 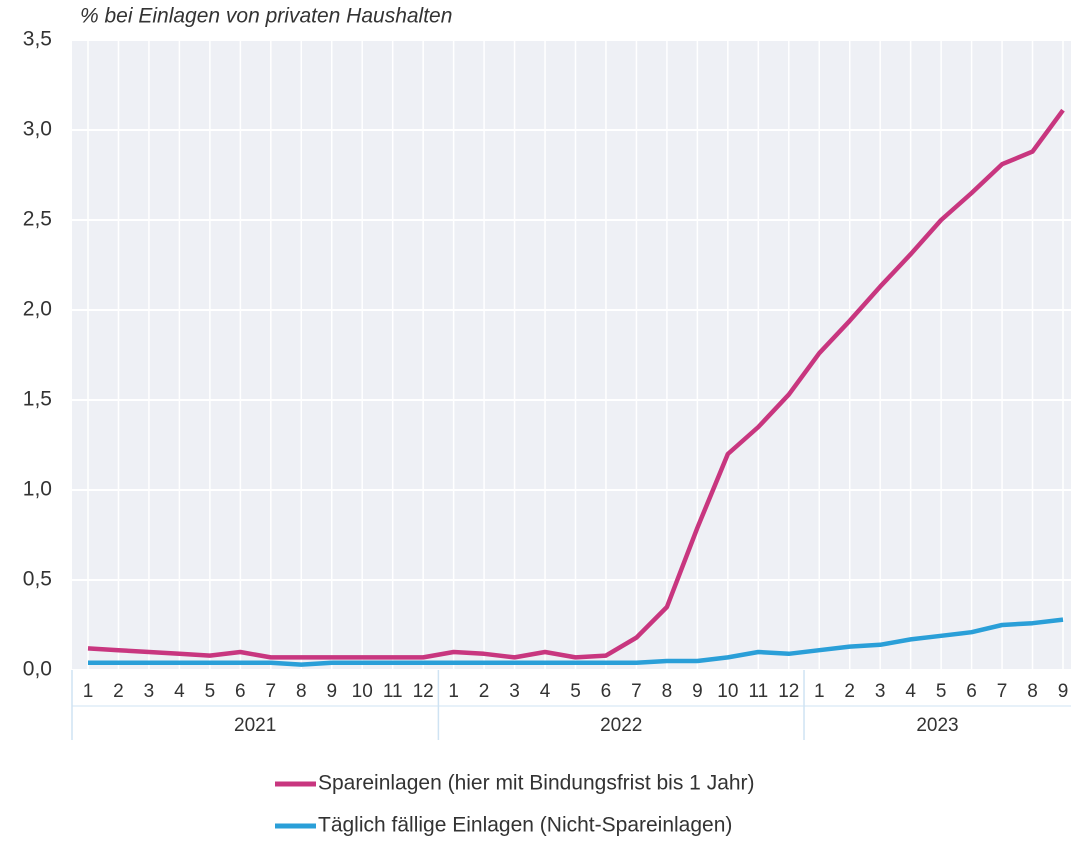 What do you see at coordinates (37, 669) in the screenshot?
I see `y-tick-label: 0,0` at bounding box center [37, 669].